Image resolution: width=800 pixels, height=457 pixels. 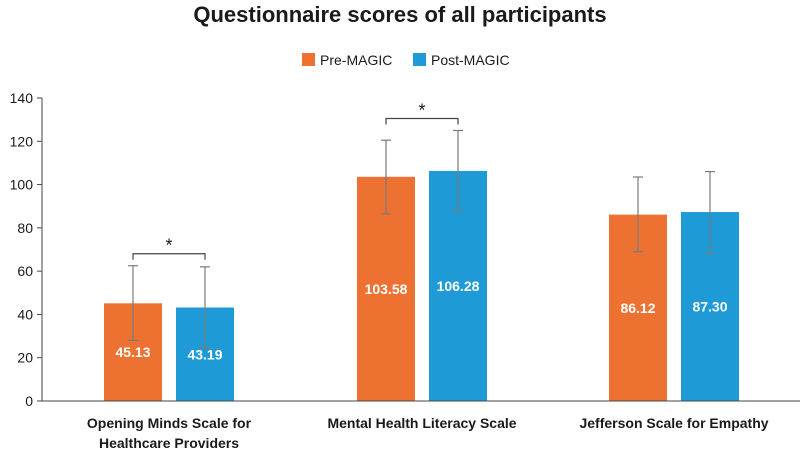 I want to click on chart-title: Questionnaire scores of all participants, so click(x=399, y=14).